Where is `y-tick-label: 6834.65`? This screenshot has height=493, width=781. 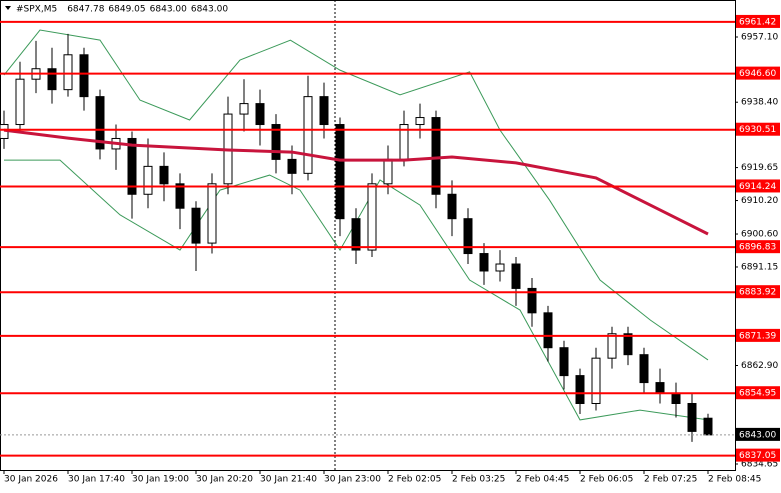 y-tick-label: 6834.65 is located at coordinates (759, 465).